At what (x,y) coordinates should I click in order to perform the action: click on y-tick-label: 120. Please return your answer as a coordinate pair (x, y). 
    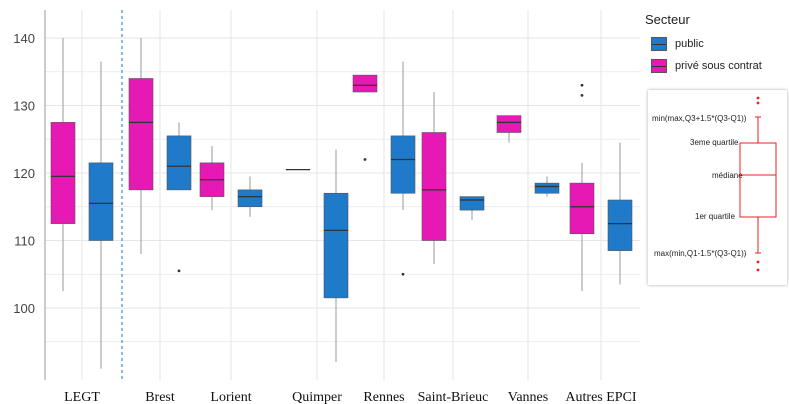
    Looking at the image, I should click on (24, 173).